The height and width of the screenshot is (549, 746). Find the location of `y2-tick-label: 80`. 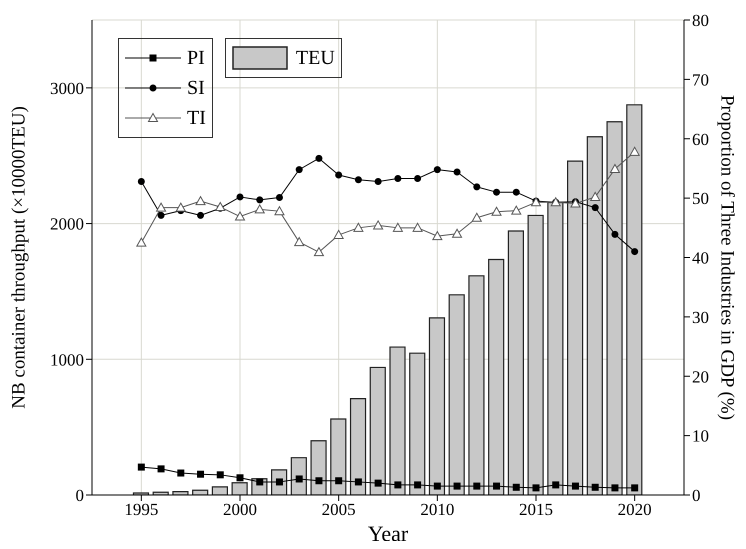

y2-tick-label: 80 is located at coordinates (700, 20).